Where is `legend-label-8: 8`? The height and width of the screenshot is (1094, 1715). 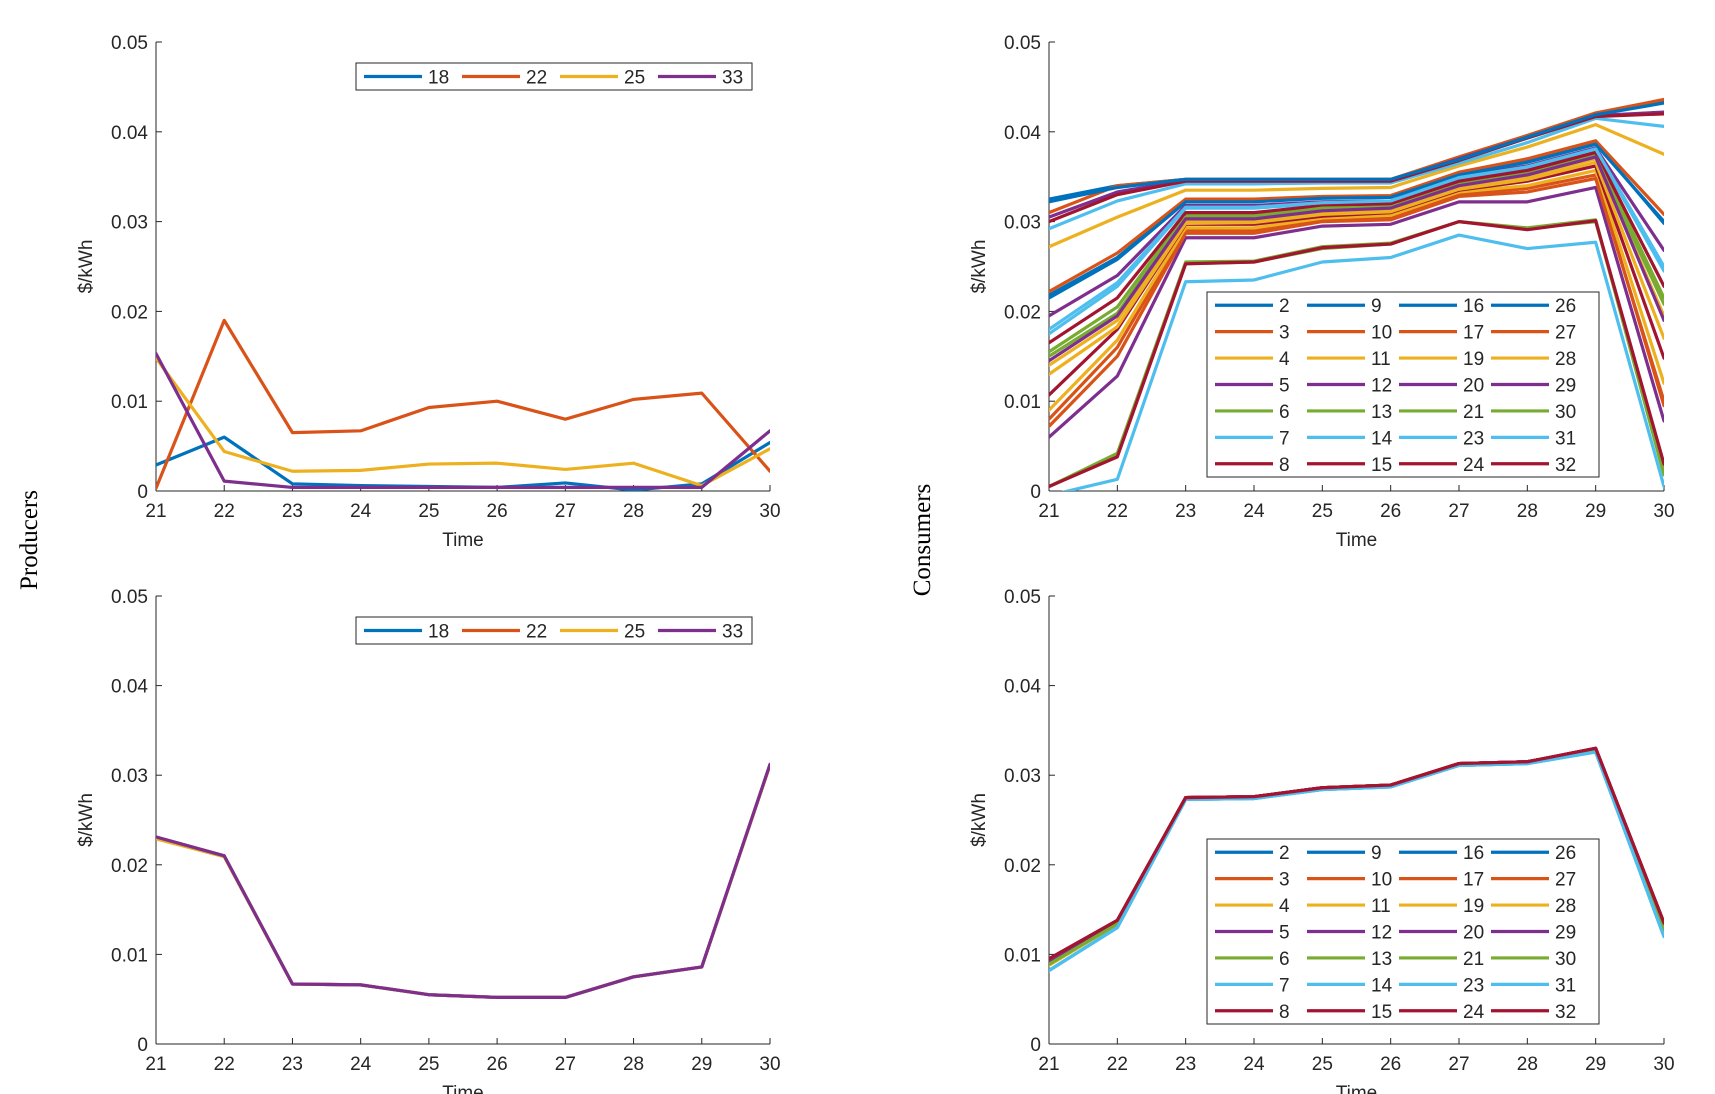
legend-label-8: 8 is located at coordinates (1284, 1012).